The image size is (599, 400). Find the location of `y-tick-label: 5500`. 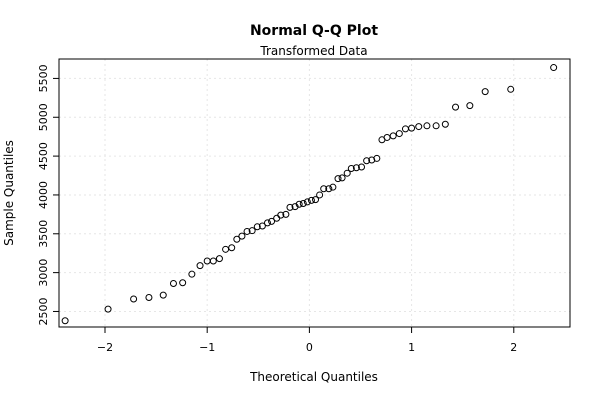

y-tick-label: 5500 is located at coordinates (43, 78).